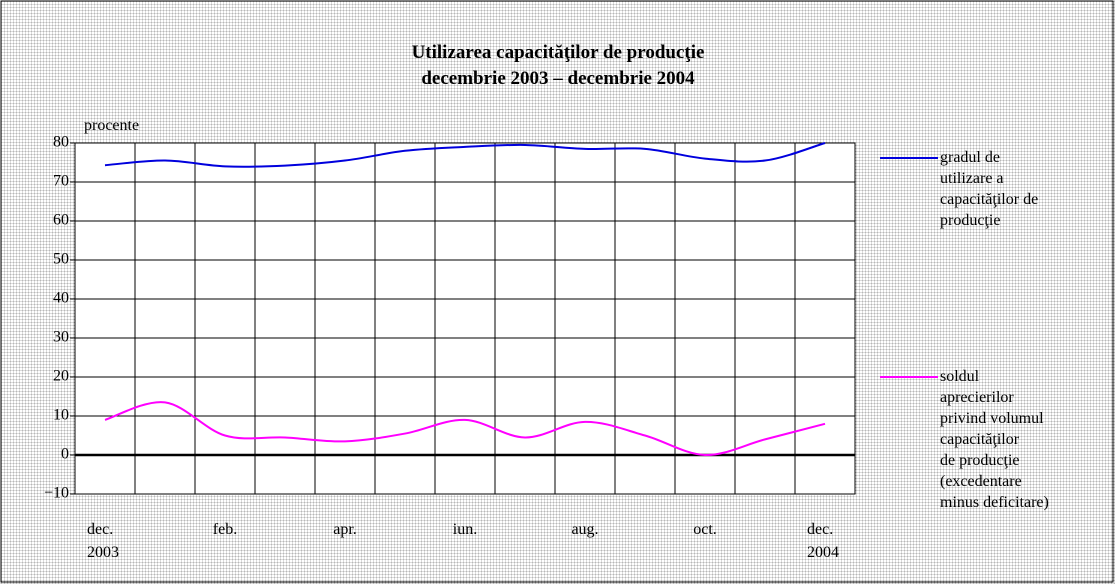 The width and height of the screenshot is (1115, 584). What do you see at coordinates (61, 298) in the screenshot?
I see `y-tick-label: 40` at bounding box center [61, 298].